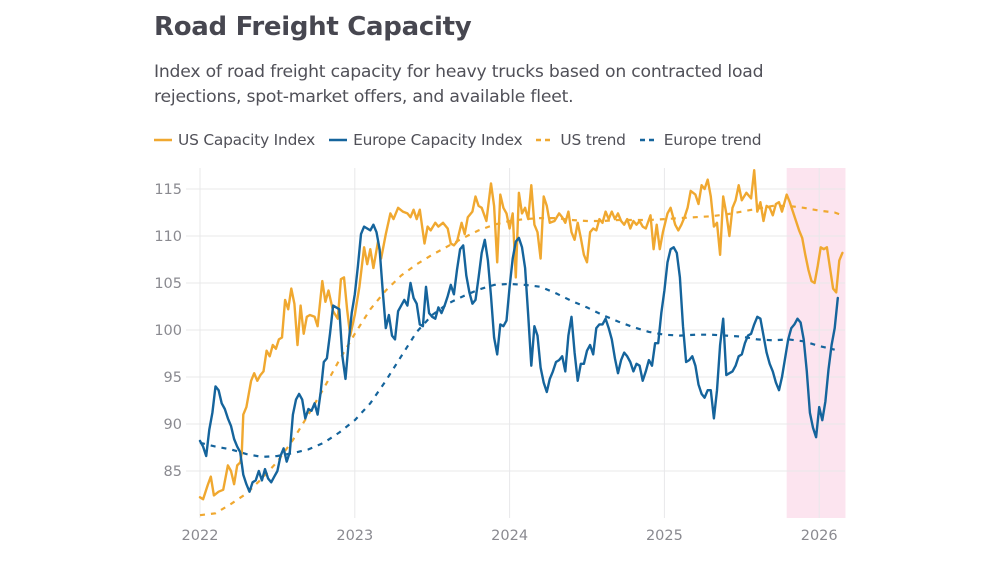  I want to click on legend-label-europe-trend: Europe trend, so click(712, 140).